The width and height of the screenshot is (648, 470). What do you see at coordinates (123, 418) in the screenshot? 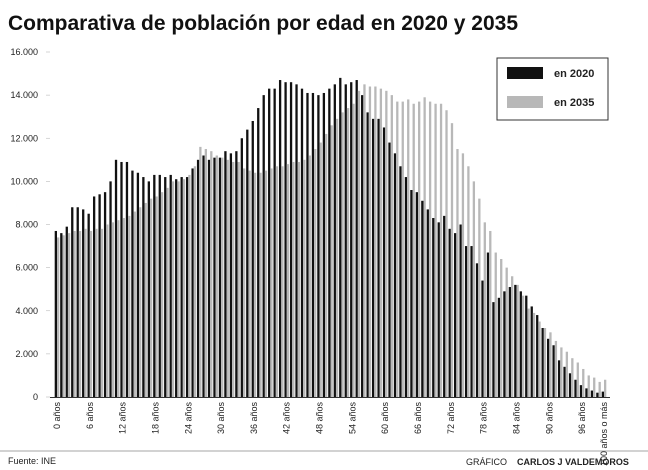
I see `x-tick-label: 12 años` at bounding box center [123, 418].